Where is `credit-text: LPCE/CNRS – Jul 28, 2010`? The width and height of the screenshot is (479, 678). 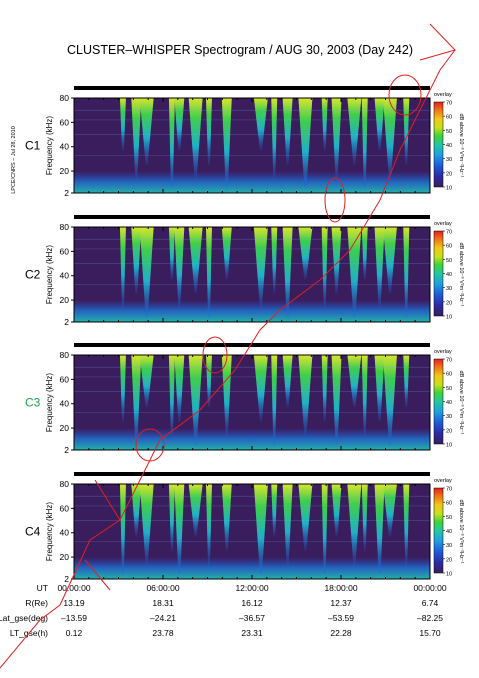 credit-text: LPCE/CNRS – Jul 28, 2010 is located at coordinates (14, 160).